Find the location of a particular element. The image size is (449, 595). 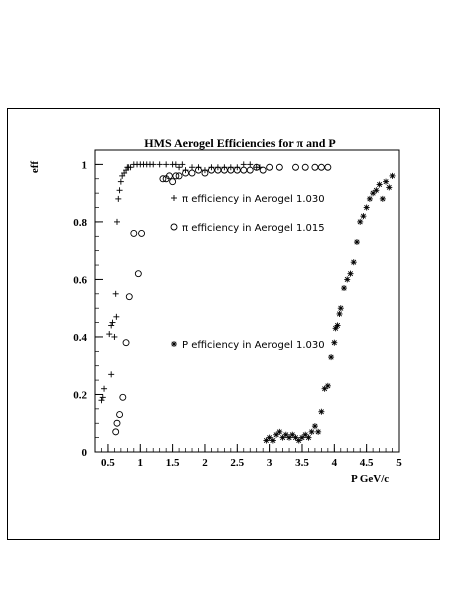

x-tick-label: 4 is located at coordinates (335, 463).